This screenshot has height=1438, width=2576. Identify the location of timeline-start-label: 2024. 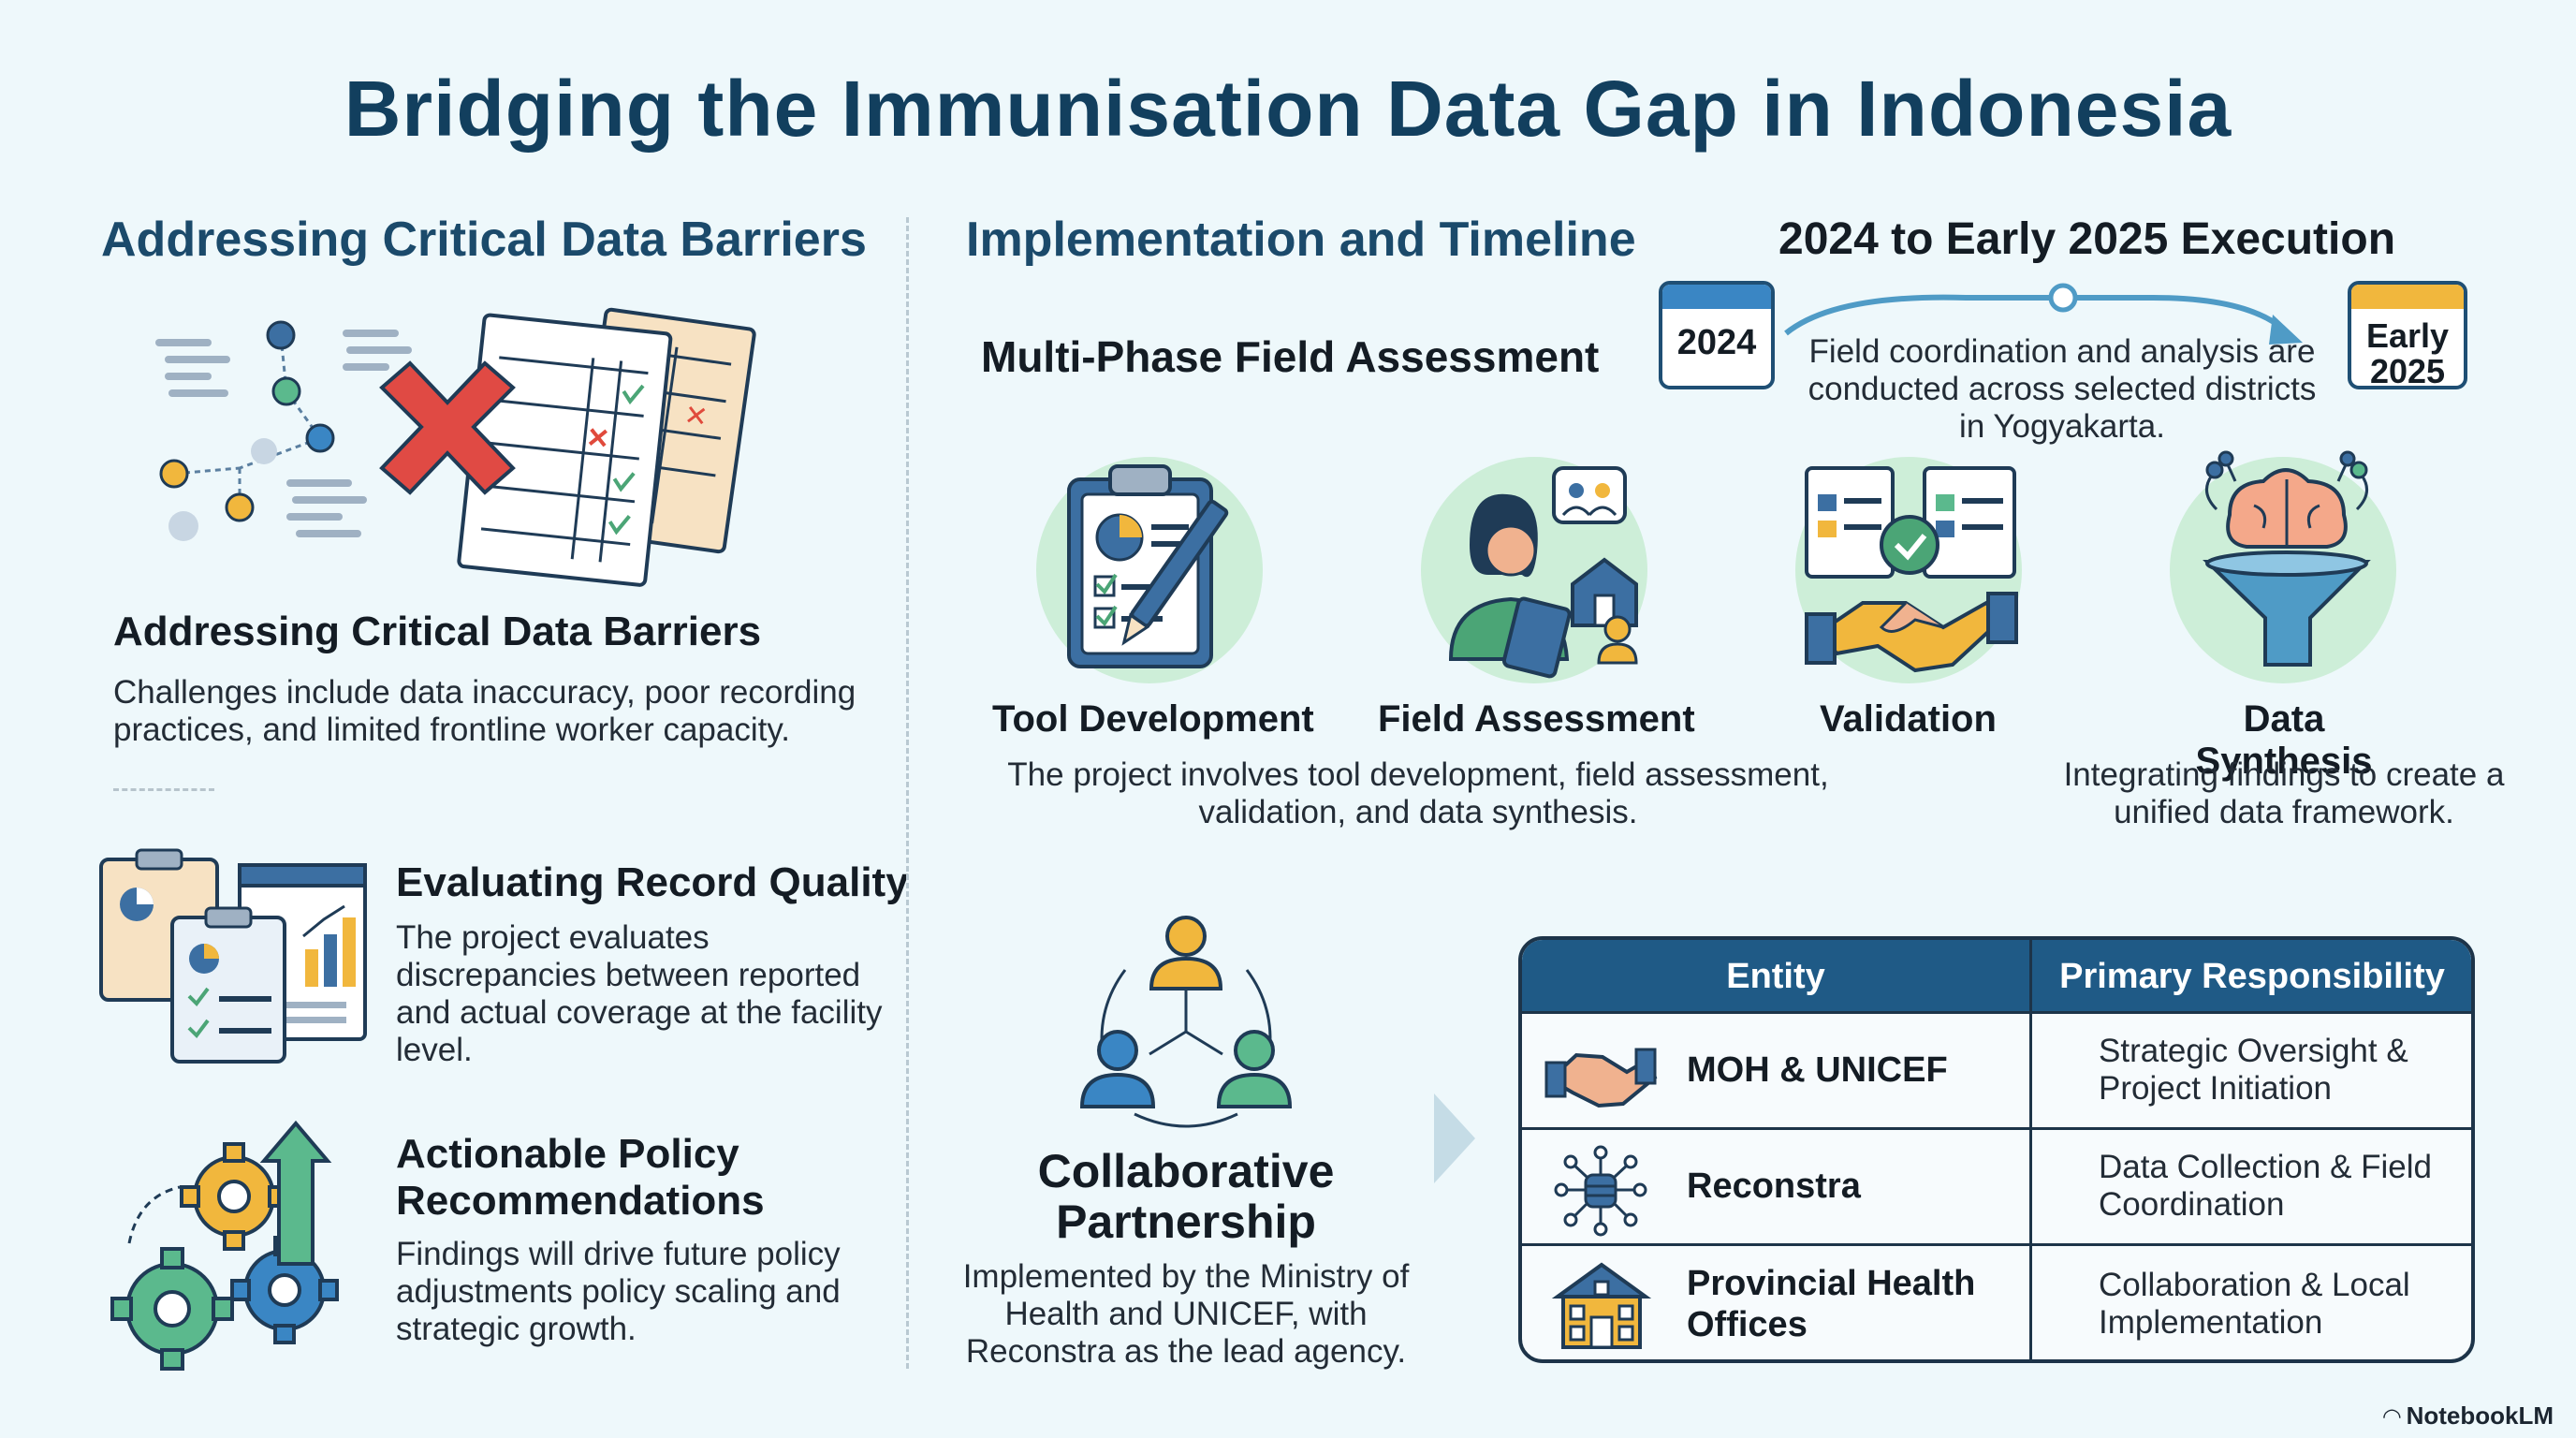
(1716, 342).